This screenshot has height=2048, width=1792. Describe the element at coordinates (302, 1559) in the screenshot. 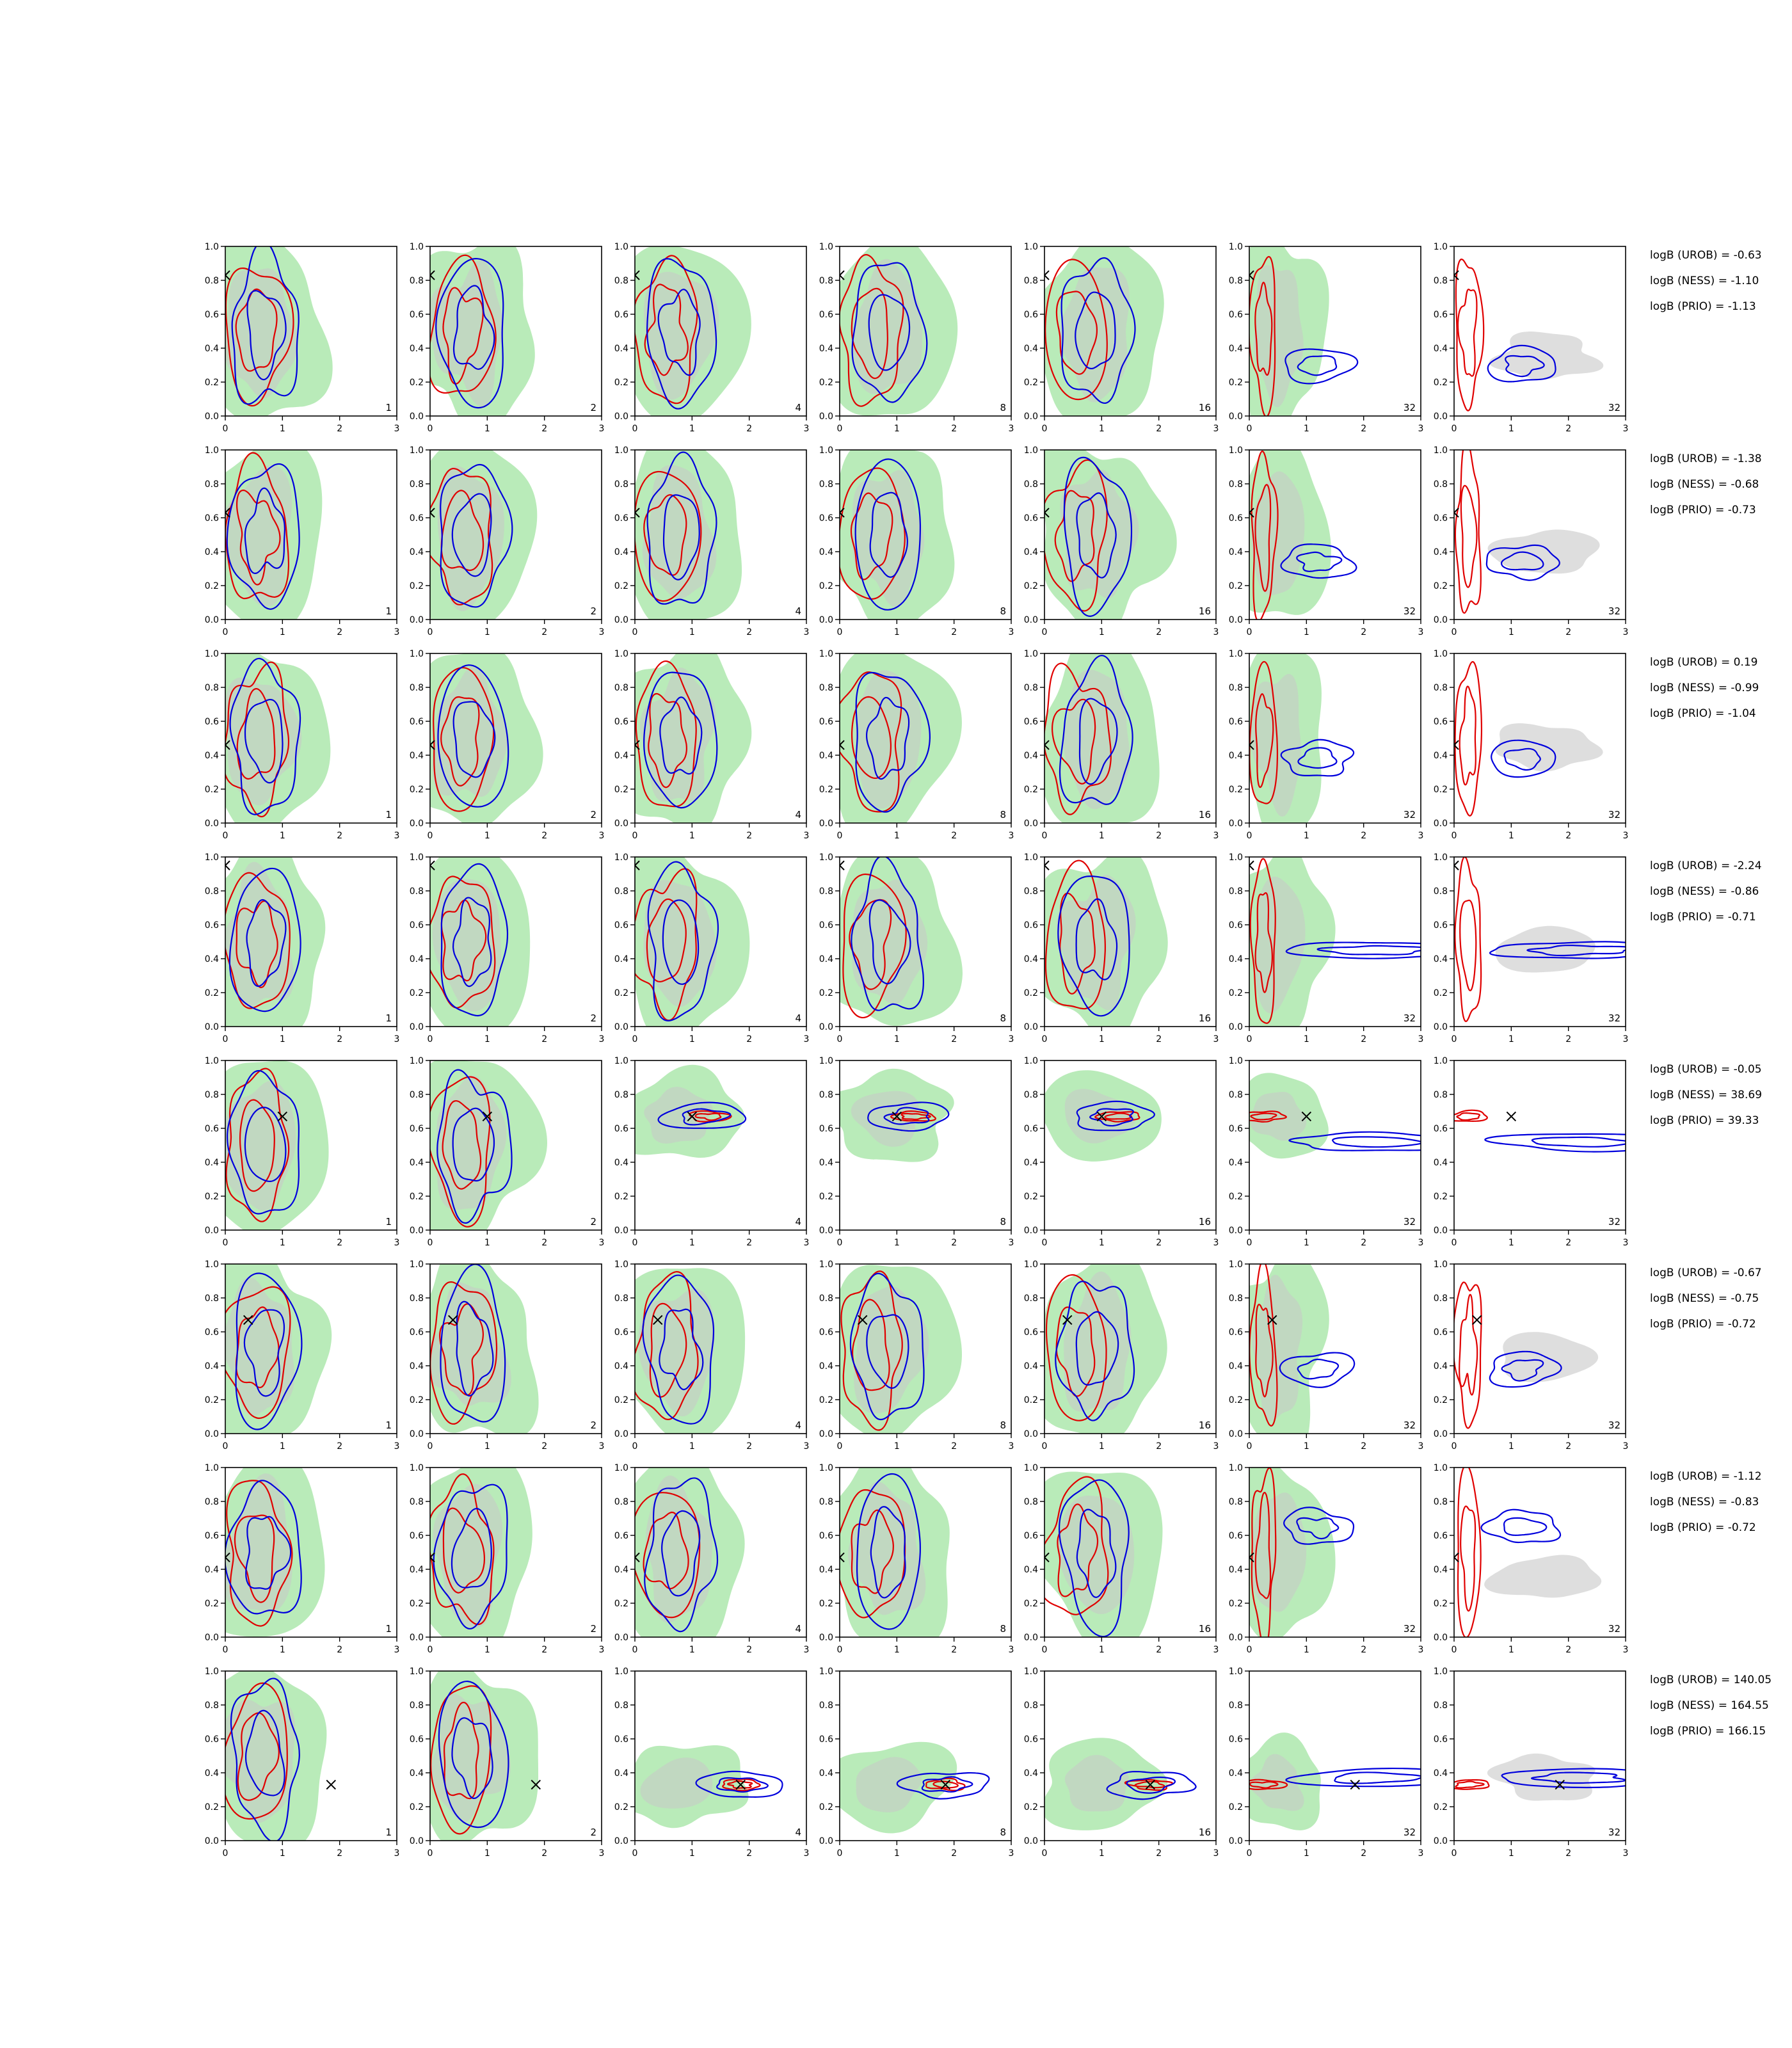

I see `panel-r7-c1: 0 1 2 3 0.0 0.2 0.4 0.6 0.8 1.0 1` at that location.